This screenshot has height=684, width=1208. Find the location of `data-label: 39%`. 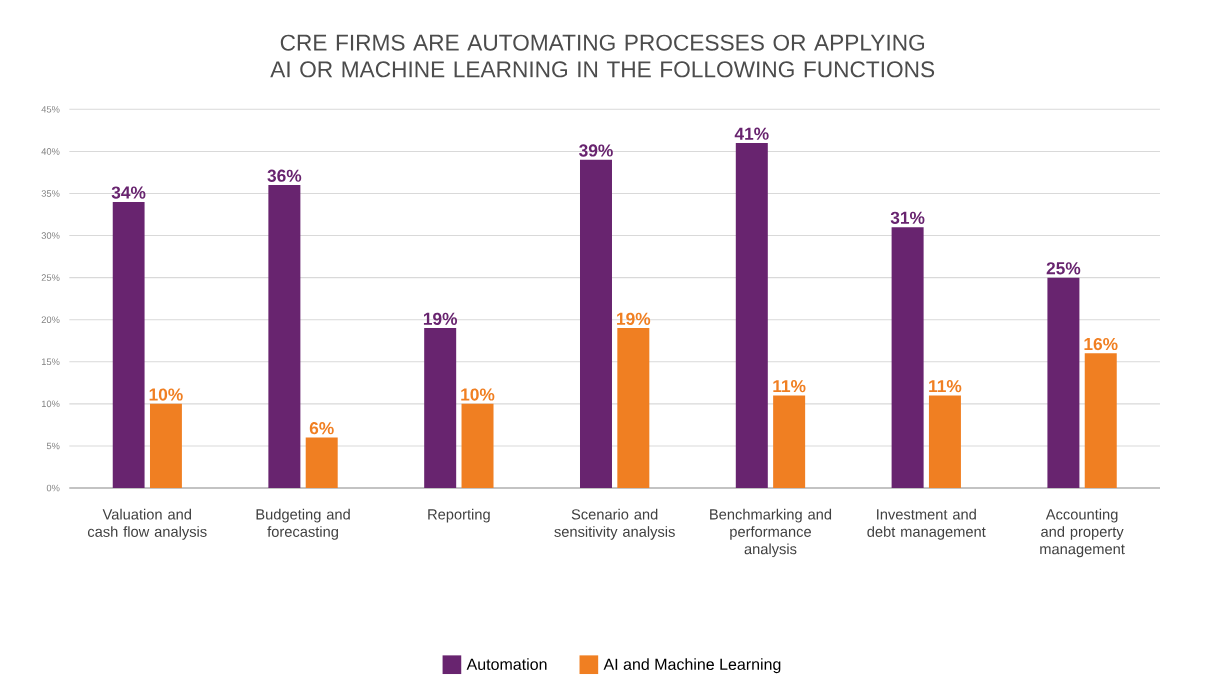

data-label: 39% is located at coordinates (596, 150).